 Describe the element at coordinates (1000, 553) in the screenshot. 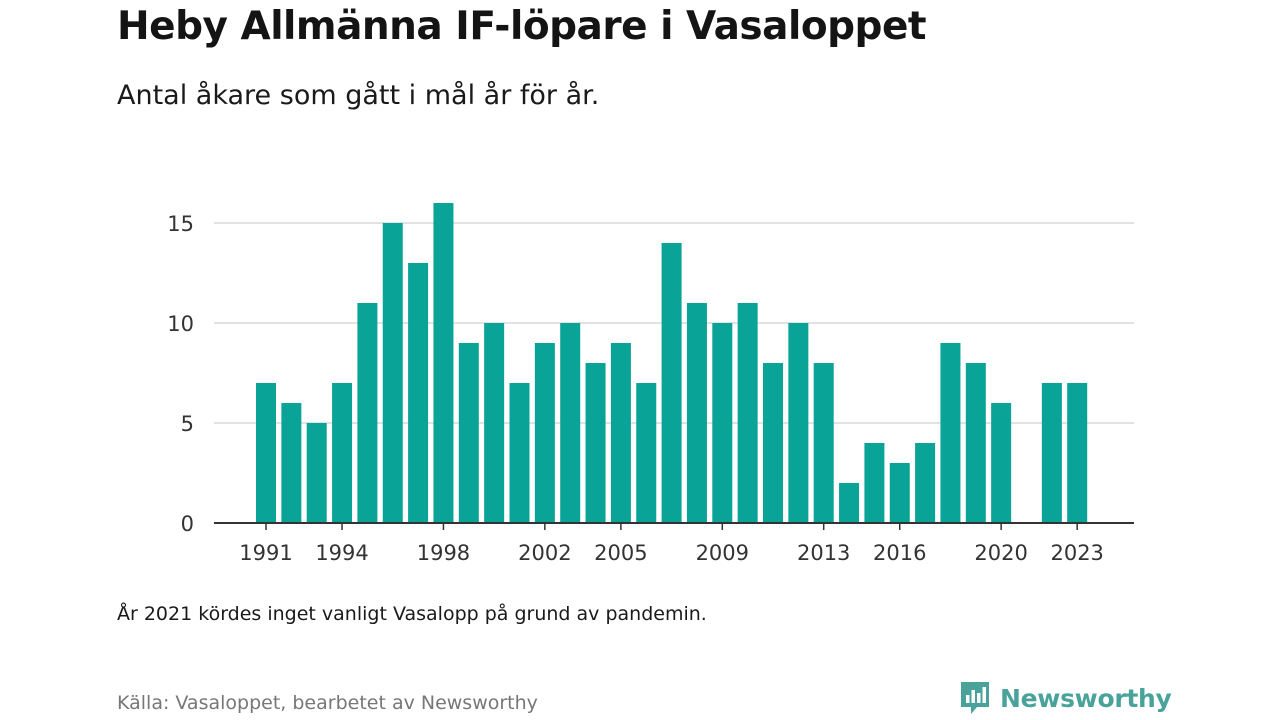

I see `x-tick-label: 2020` at that location.